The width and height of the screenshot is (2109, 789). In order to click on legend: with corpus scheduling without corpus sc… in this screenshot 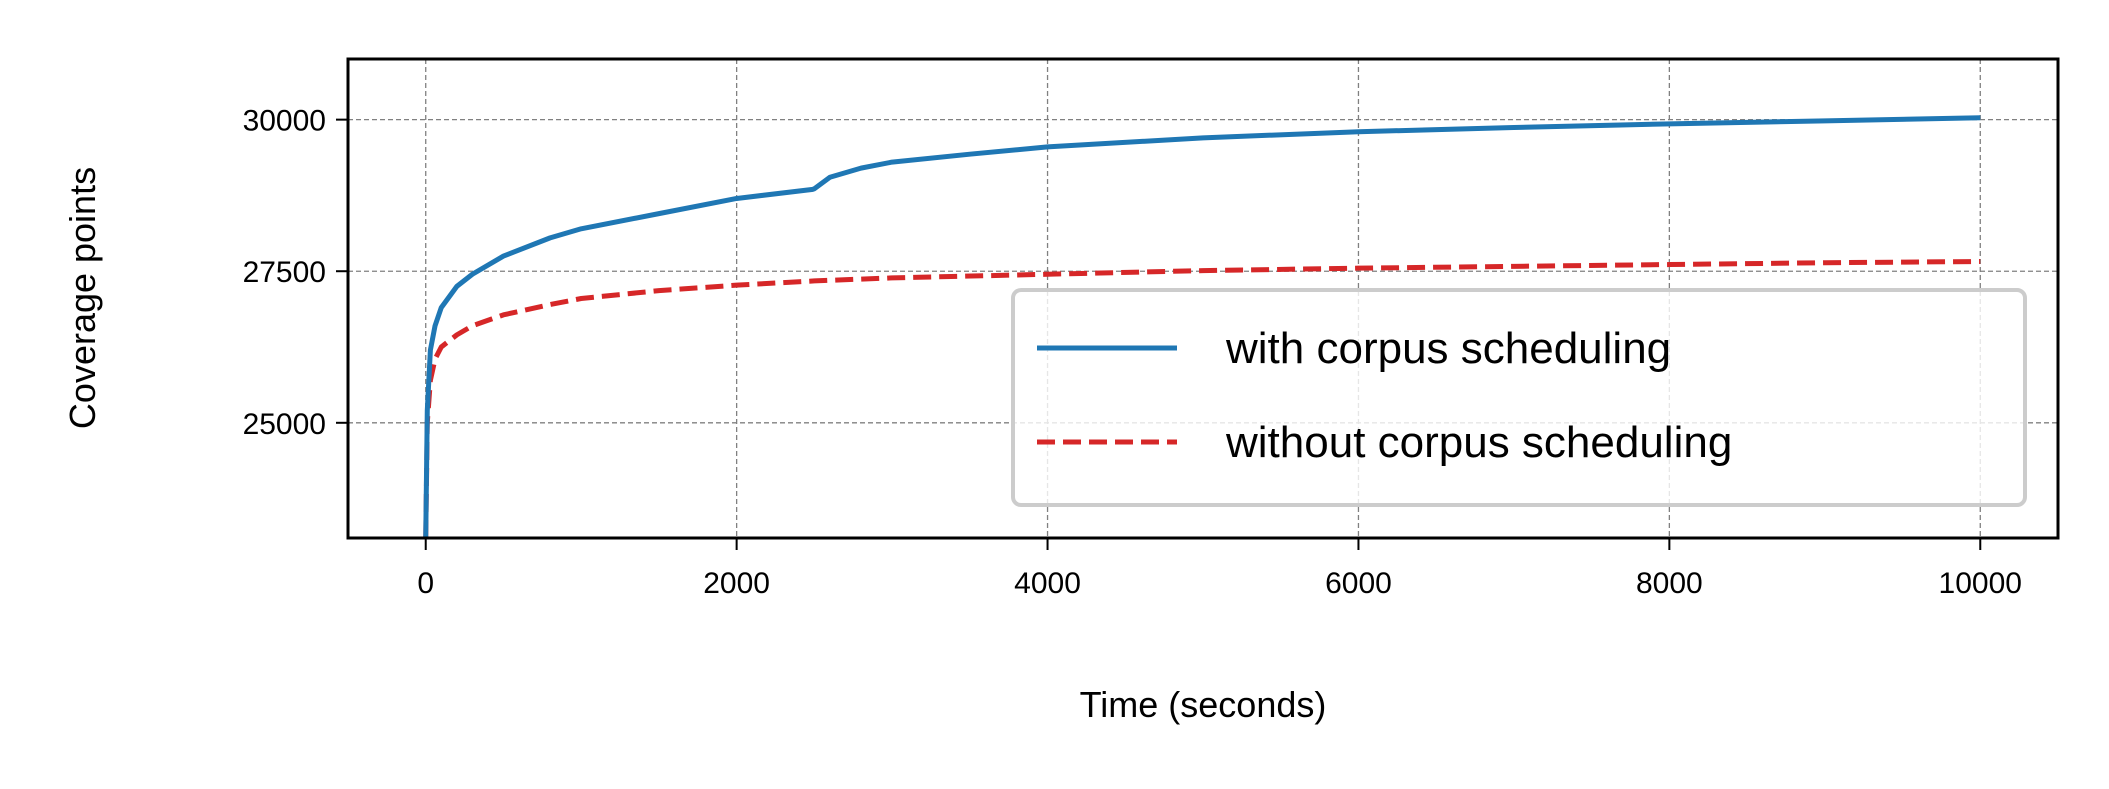, I will do `click(1519, 397)`.